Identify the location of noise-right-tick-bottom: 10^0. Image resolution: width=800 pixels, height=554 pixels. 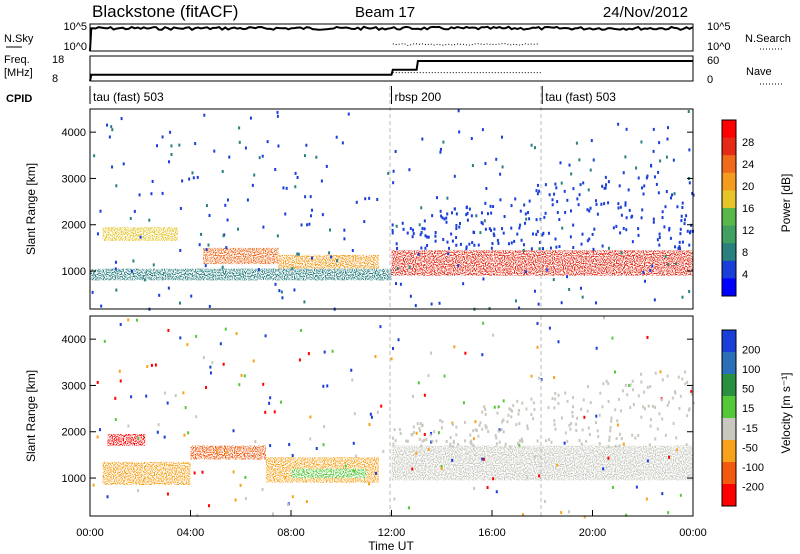
(719, 47).